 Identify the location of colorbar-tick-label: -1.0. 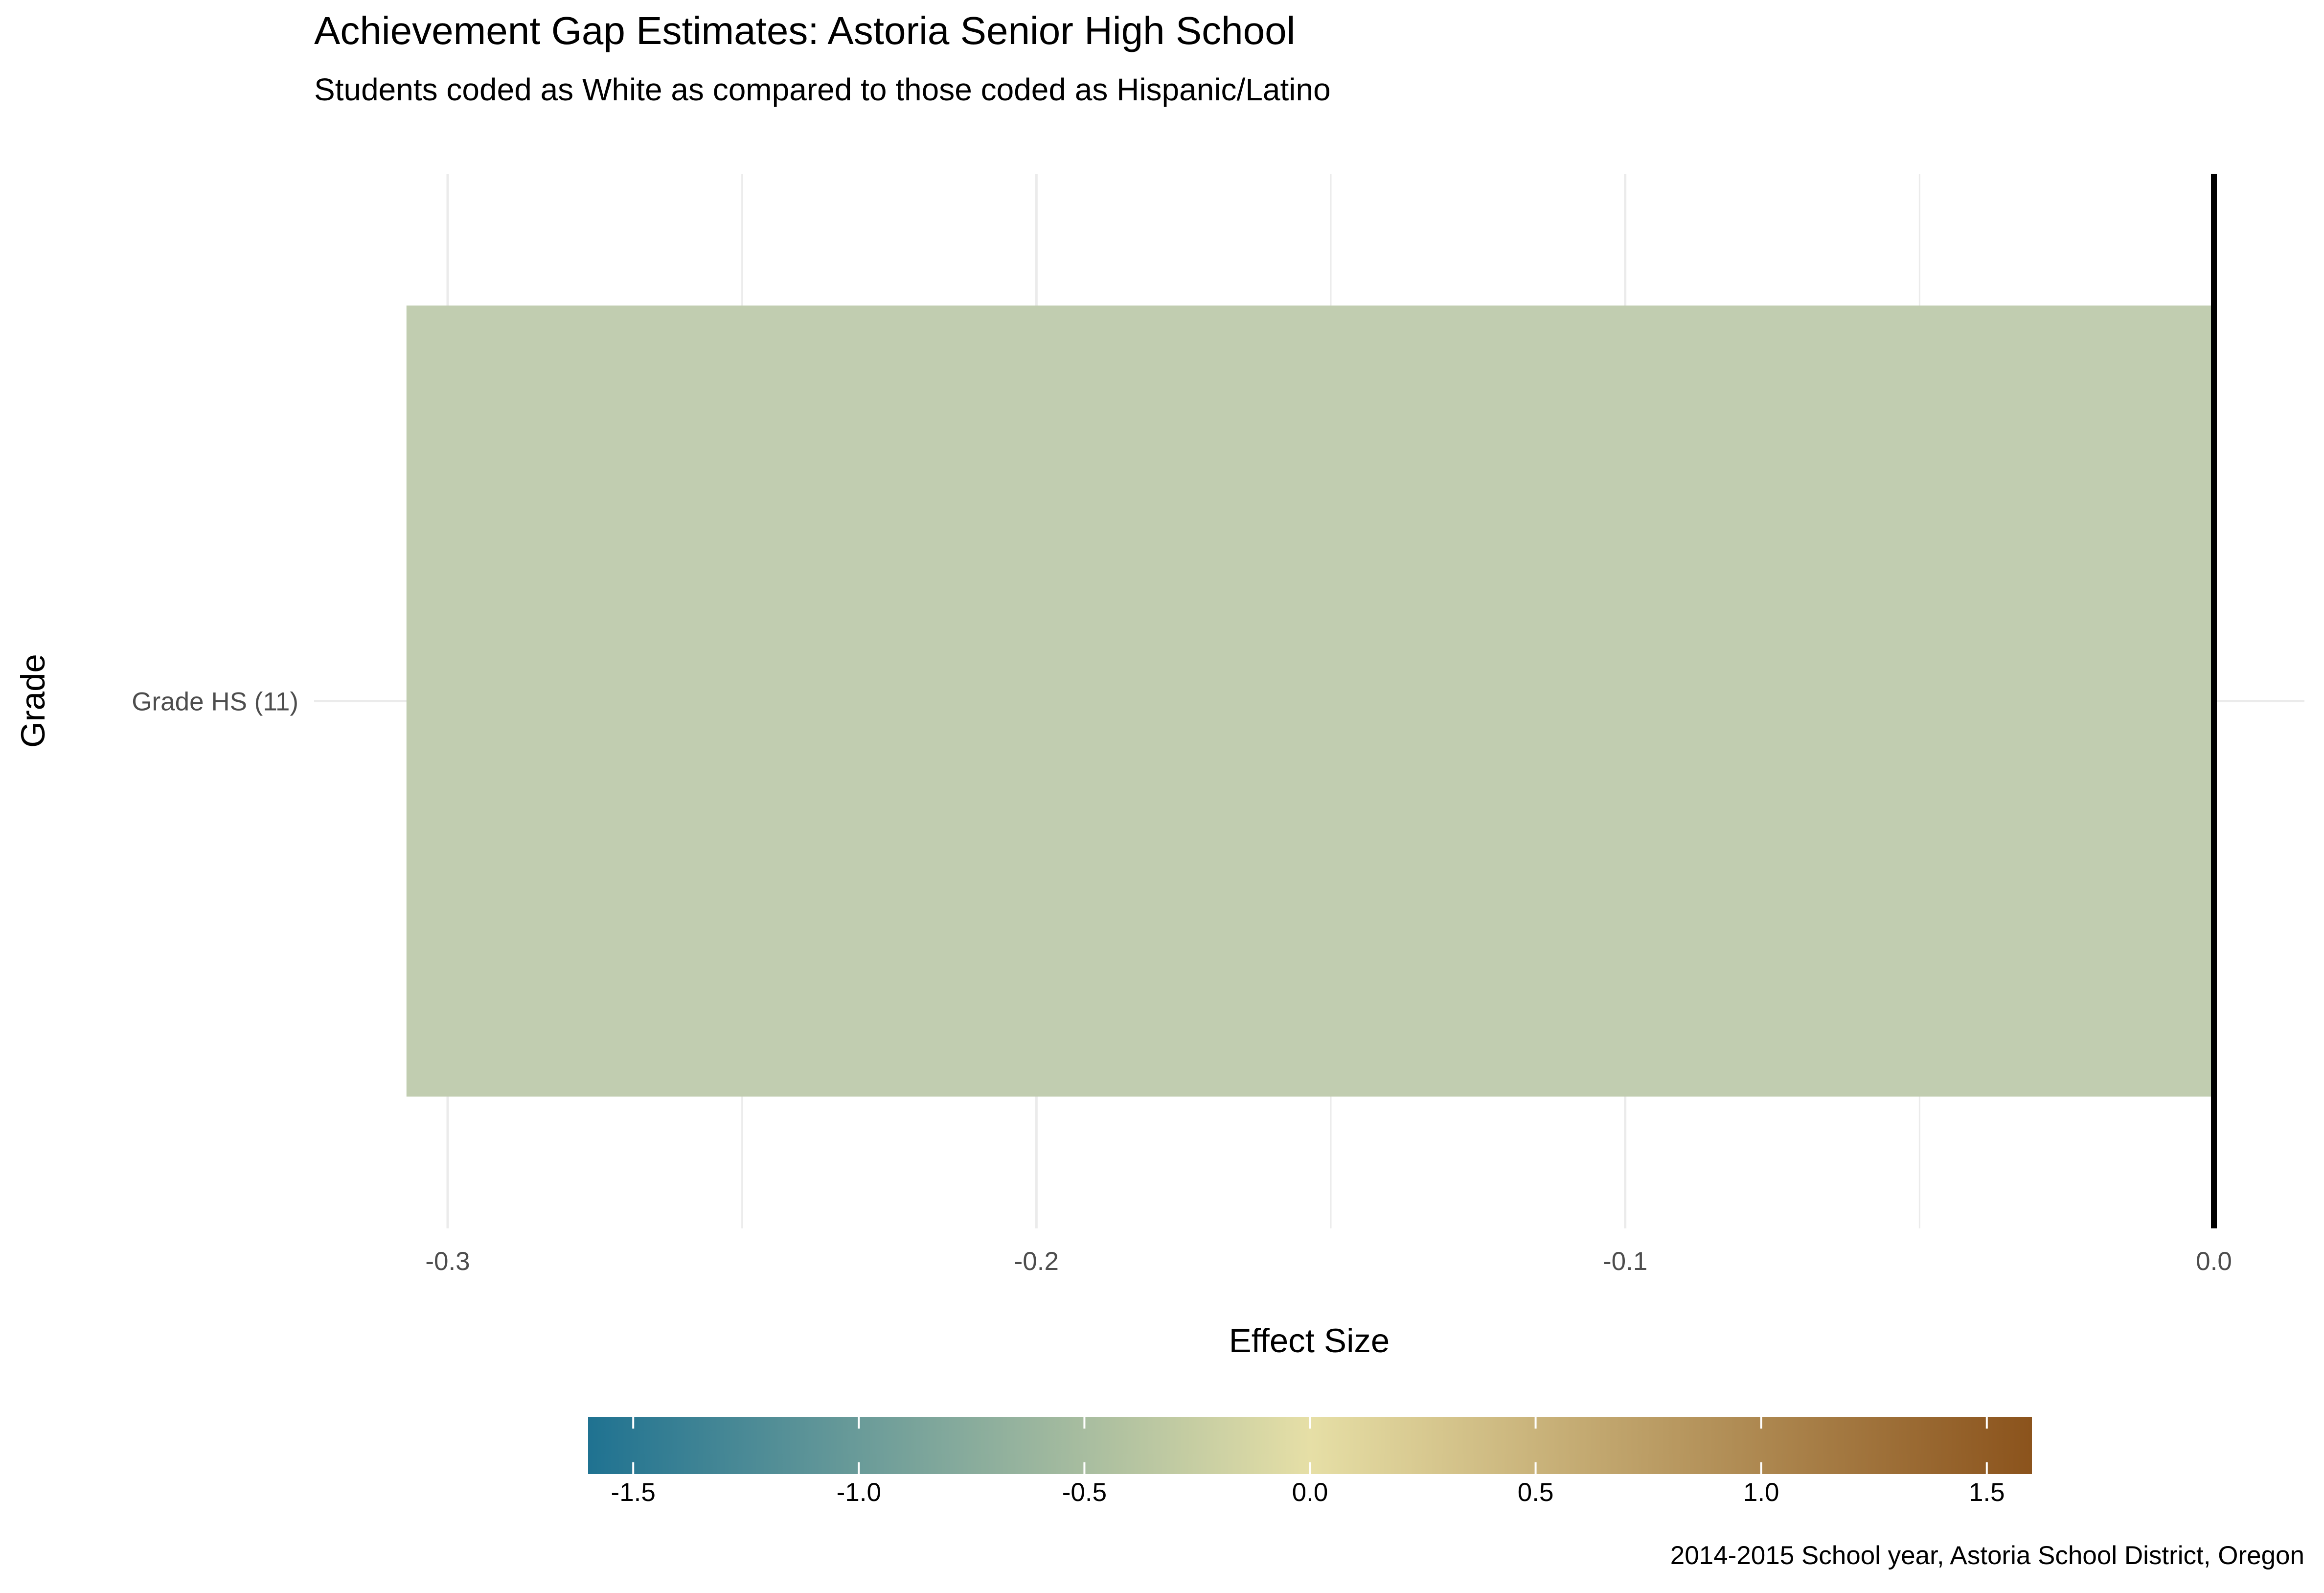
(859, 1492).